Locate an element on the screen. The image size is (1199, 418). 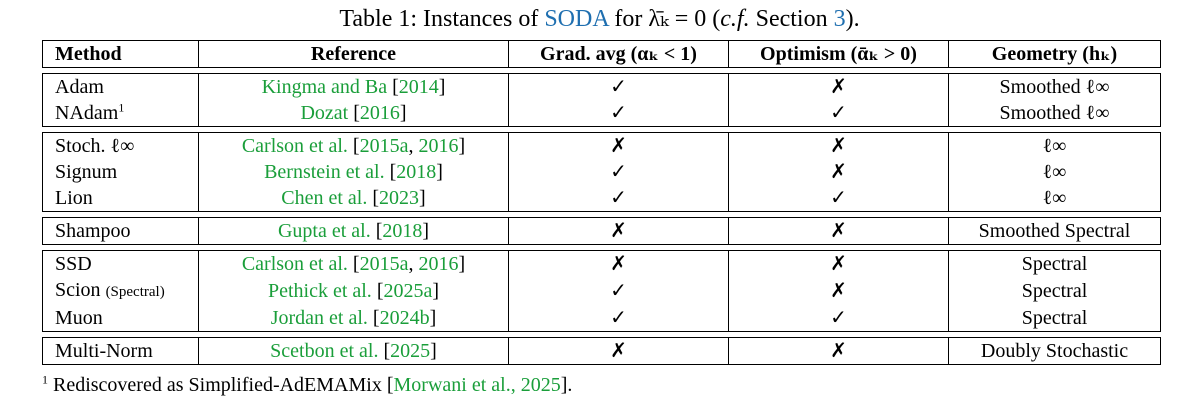
table-row: NAdam1 Dozat [2016] ✓ ✓ Smoothed ℓ∞ is located at coordinates (602, 113).